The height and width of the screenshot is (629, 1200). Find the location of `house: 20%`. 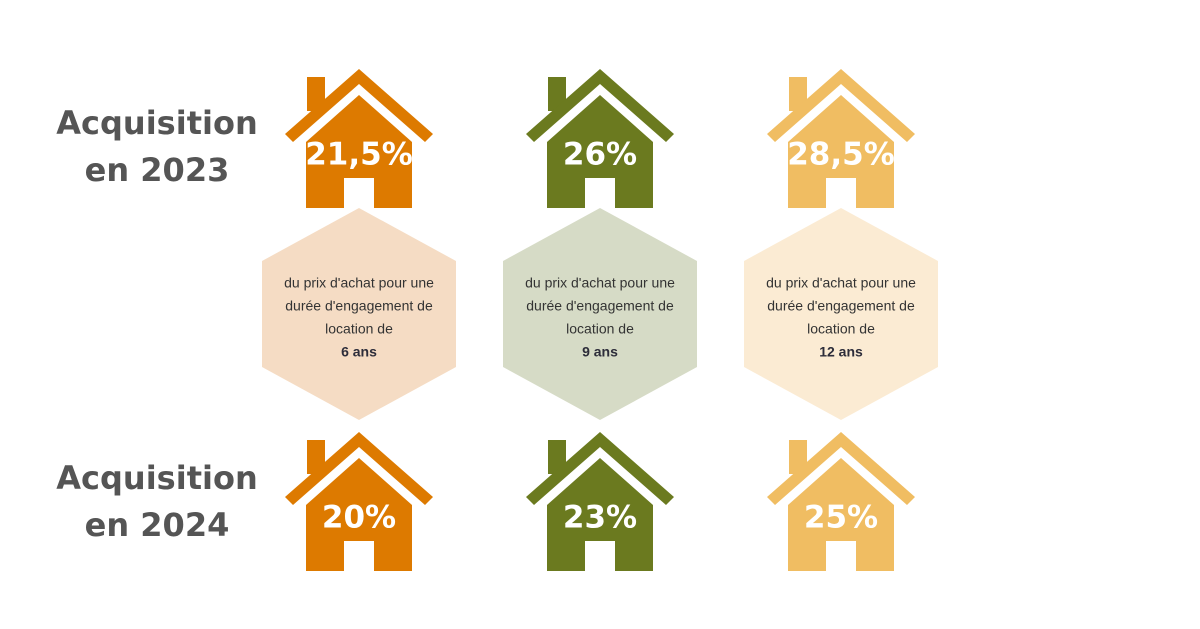

house: 20% is located at coordinates (359, 501).